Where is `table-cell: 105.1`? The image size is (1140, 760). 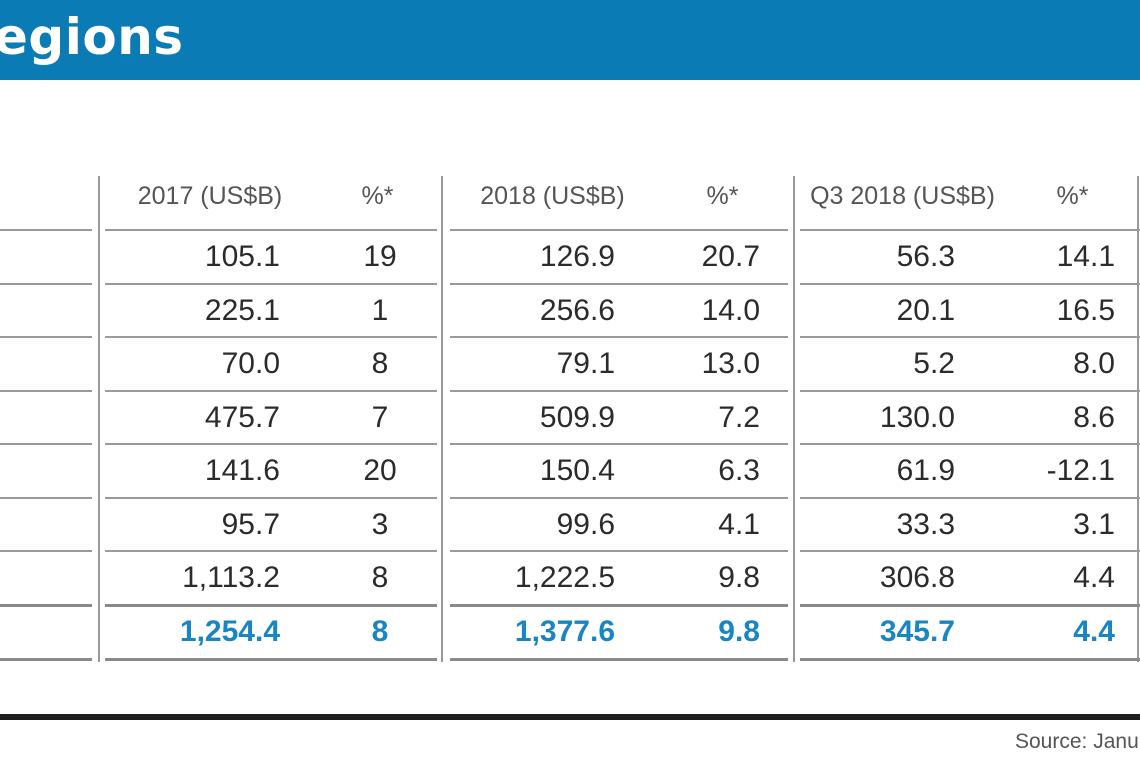 table-cell: 105.1 is located at coordinates (242, 256).